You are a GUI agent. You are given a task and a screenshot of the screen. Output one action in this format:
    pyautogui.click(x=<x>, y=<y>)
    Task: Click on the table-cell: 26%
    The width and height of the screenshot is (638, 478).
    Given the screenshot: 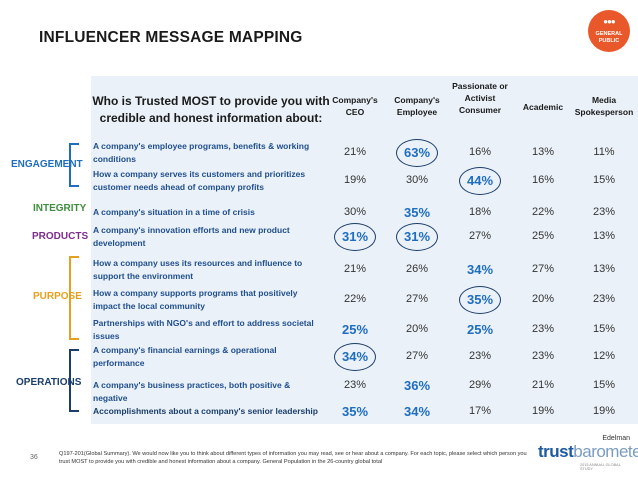 What is the action you would take?
    pyautogui.click(x=417, y=269)
    